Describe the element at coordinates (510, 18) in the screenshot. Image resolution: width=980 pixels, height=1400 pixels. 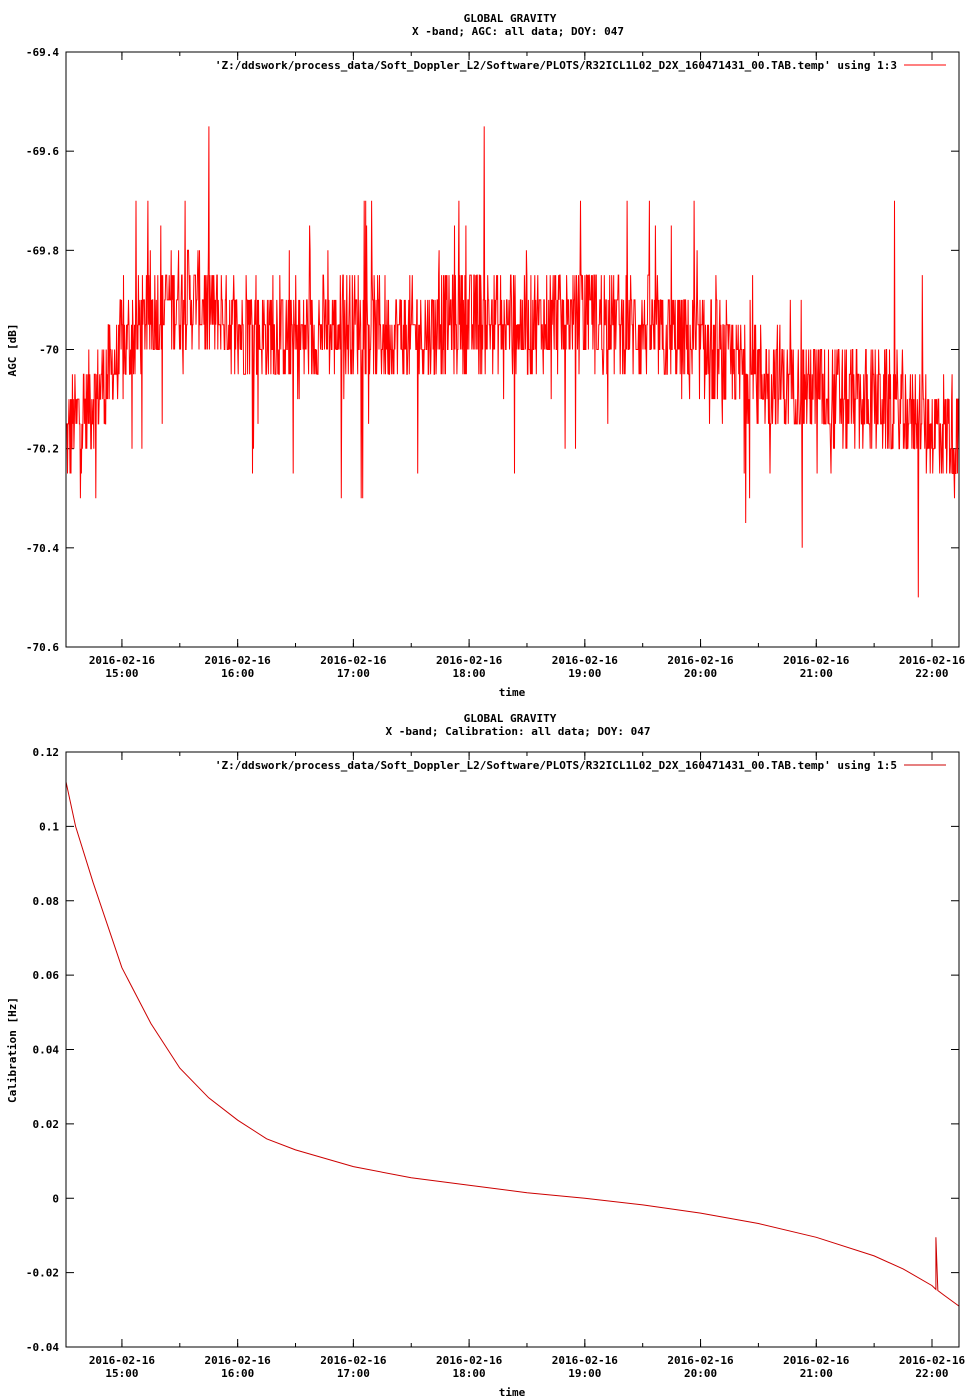
I see `agc-chart-title: GLOBAL GRAVITY` at that location.